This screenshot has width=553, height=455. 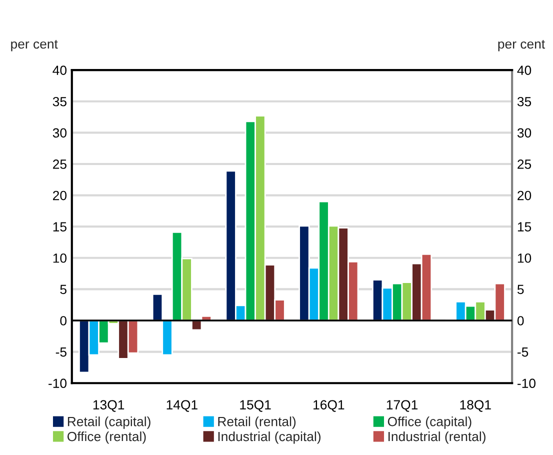 I want to click on y-tick-label: 5, so click(x=63, y=289).